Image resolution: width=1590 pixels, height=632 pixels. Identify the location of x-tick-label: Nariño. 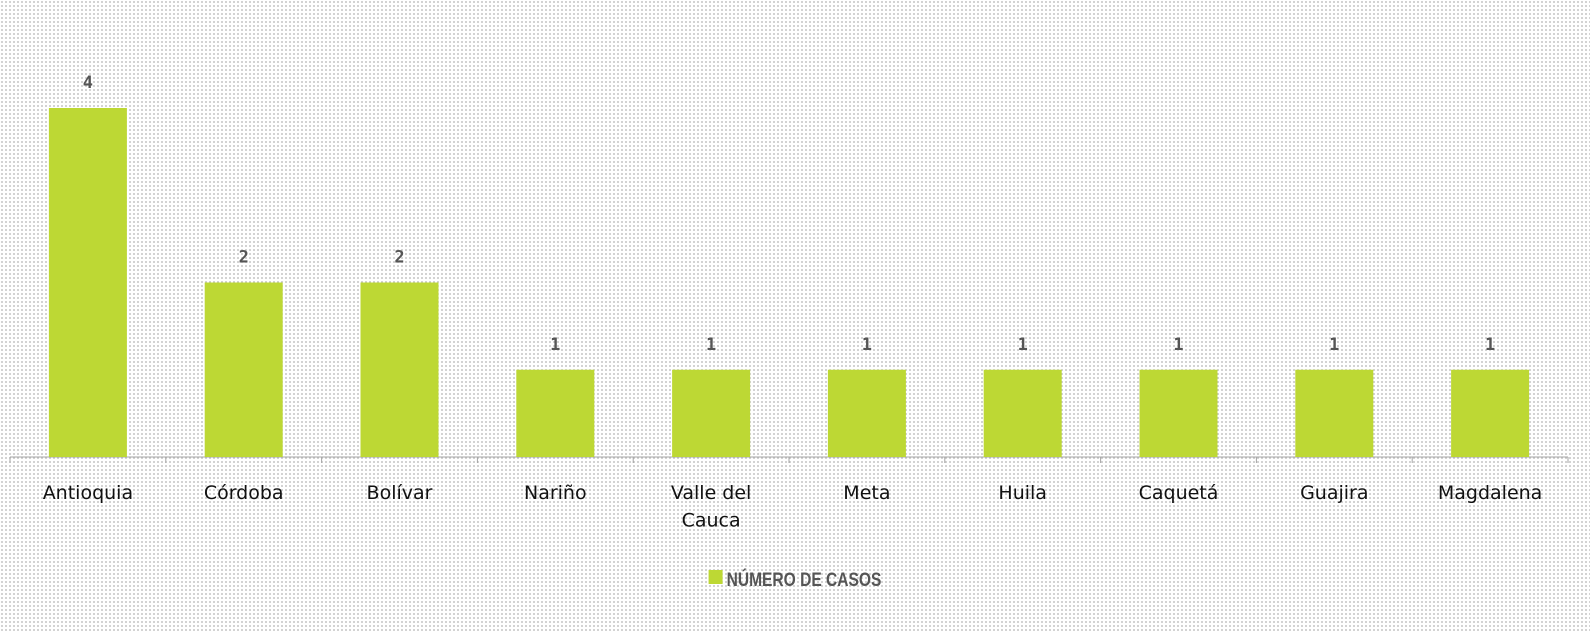
(555, 493).